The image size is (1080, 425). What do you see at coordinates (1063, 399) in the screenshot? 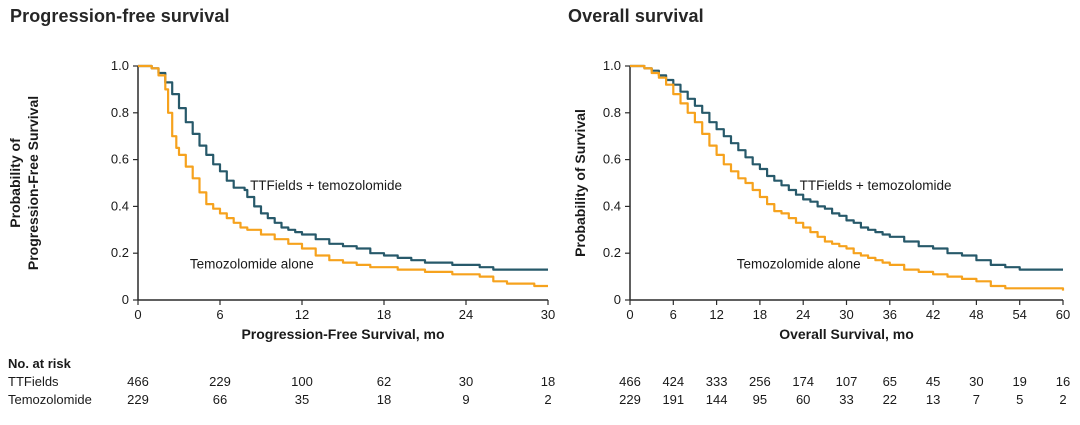
I see `risk-count-os: 2` at bounding box center [1063, 399].